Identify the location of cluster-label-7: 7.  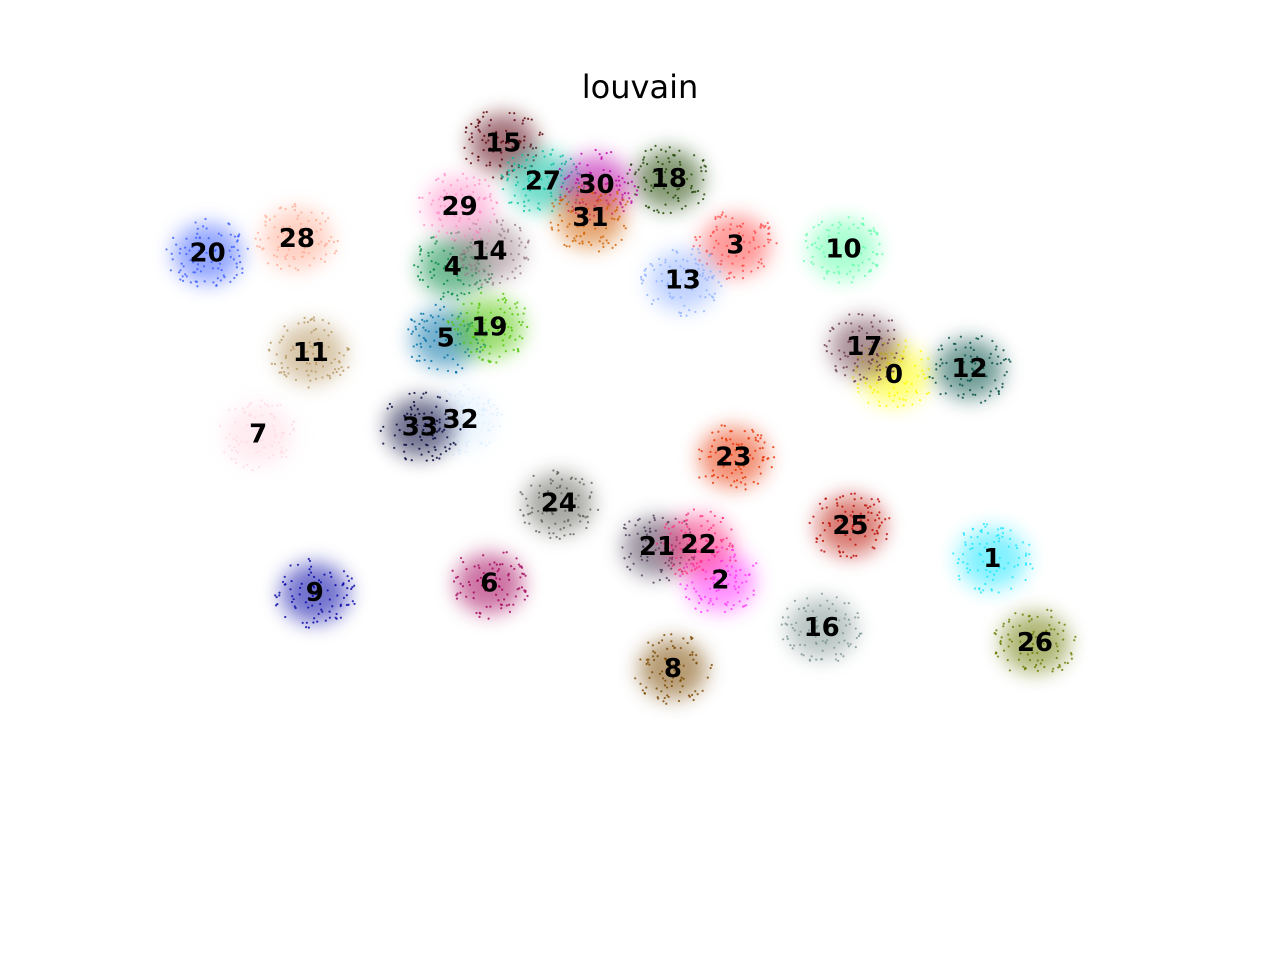
(258, 435).